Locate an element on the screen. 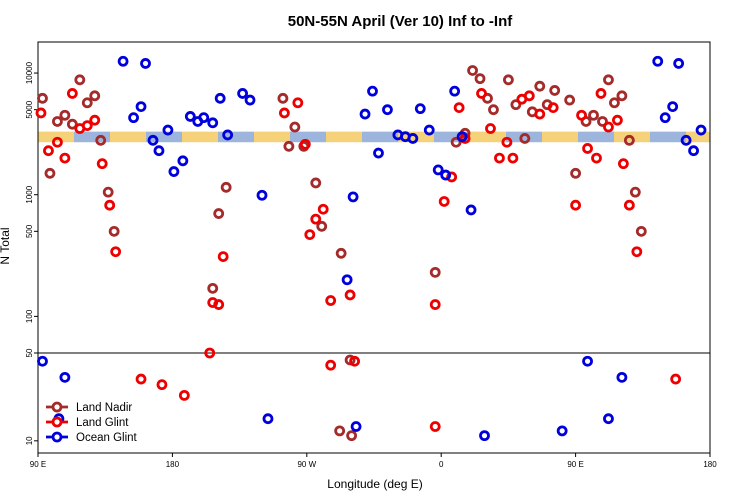 The height and width of the screenshot is (500, 750). legend-label-land-glint: Land Glint is located at coordinates (102, 423).